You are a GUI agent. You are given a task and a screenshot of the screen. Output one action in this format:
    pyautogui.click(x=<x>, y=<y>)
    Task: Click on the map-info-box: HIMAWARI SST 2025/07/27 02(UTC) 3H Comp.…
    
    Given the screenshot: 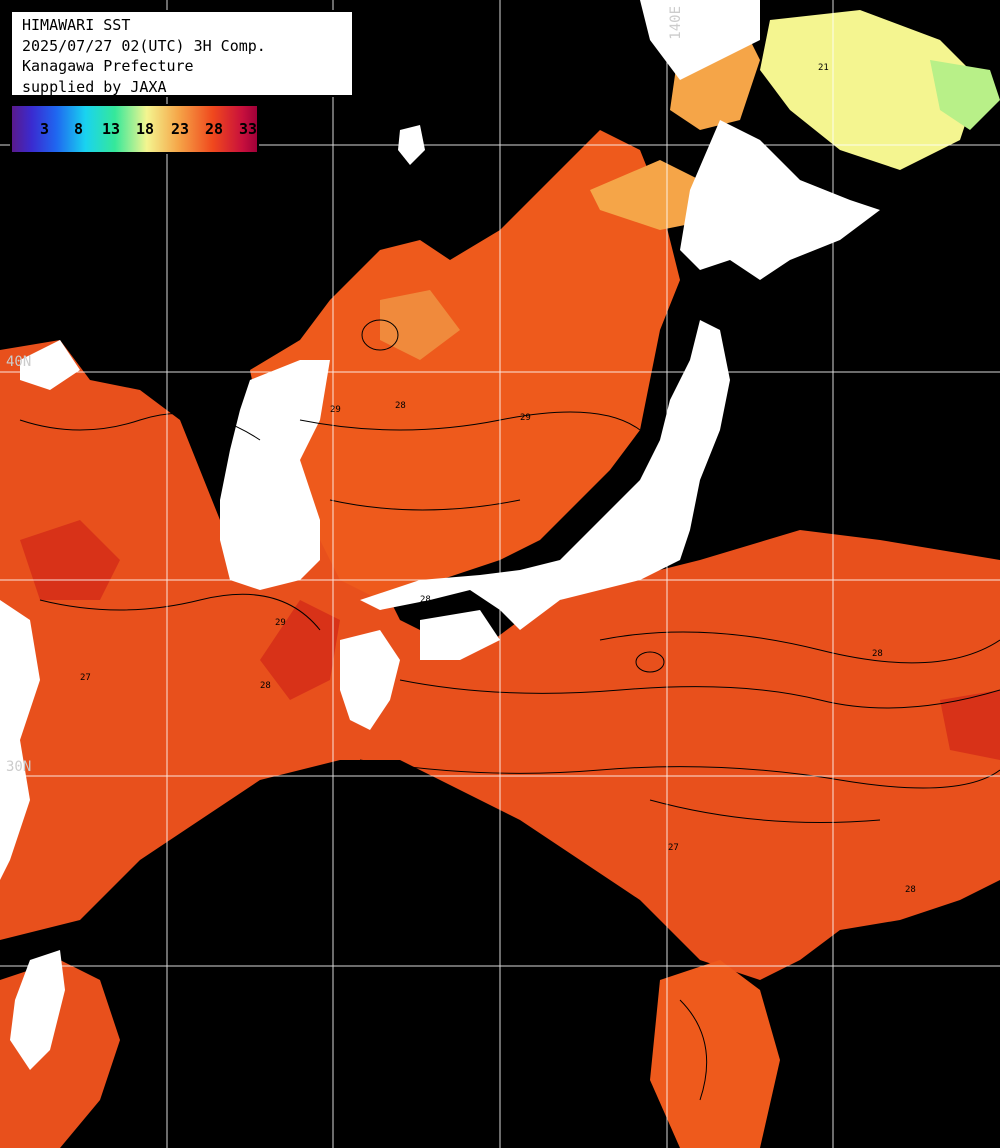 What is the action you would take?
    pyautogui.click(x=182, y=53)
    